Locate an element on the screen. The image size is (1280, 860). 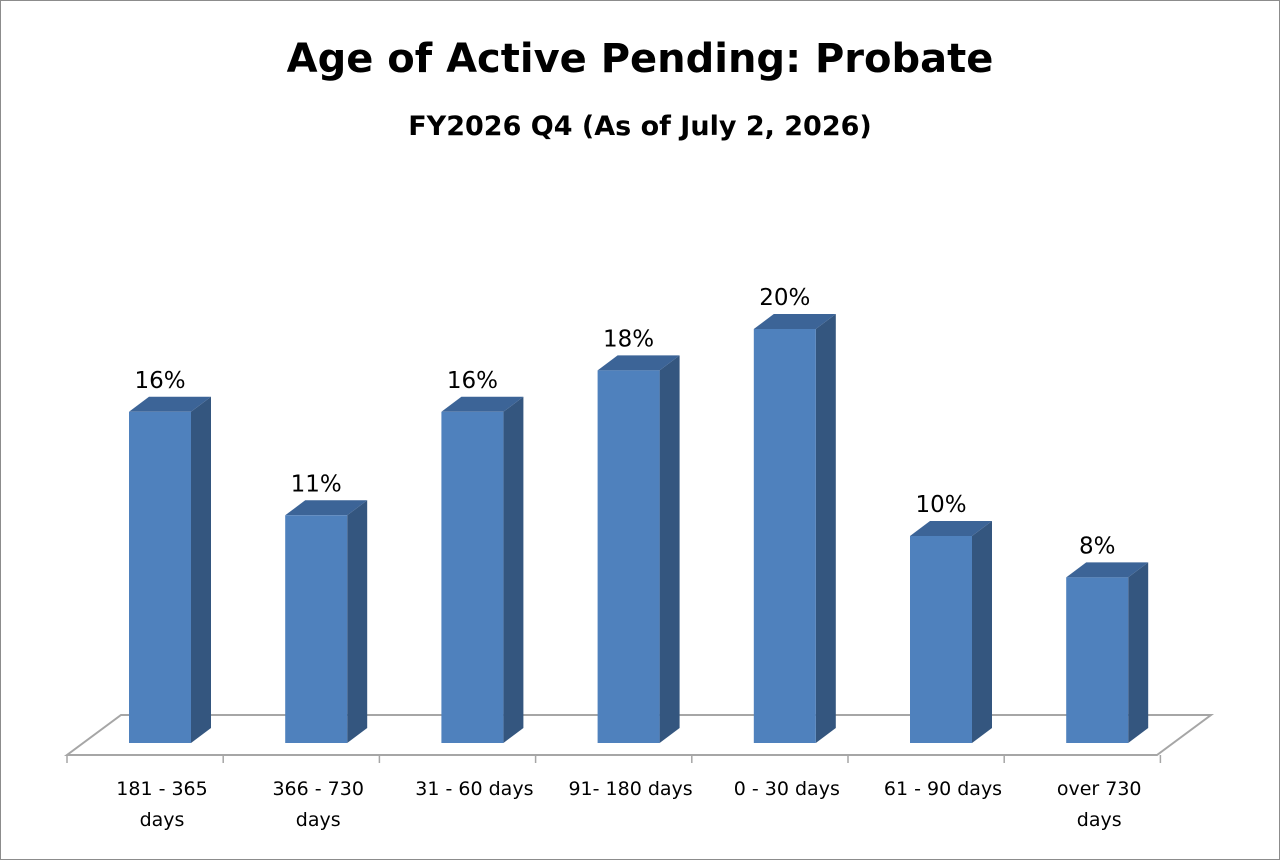
chart-title: Age of Active Pending: Probate is located at coordinates (640, 59).